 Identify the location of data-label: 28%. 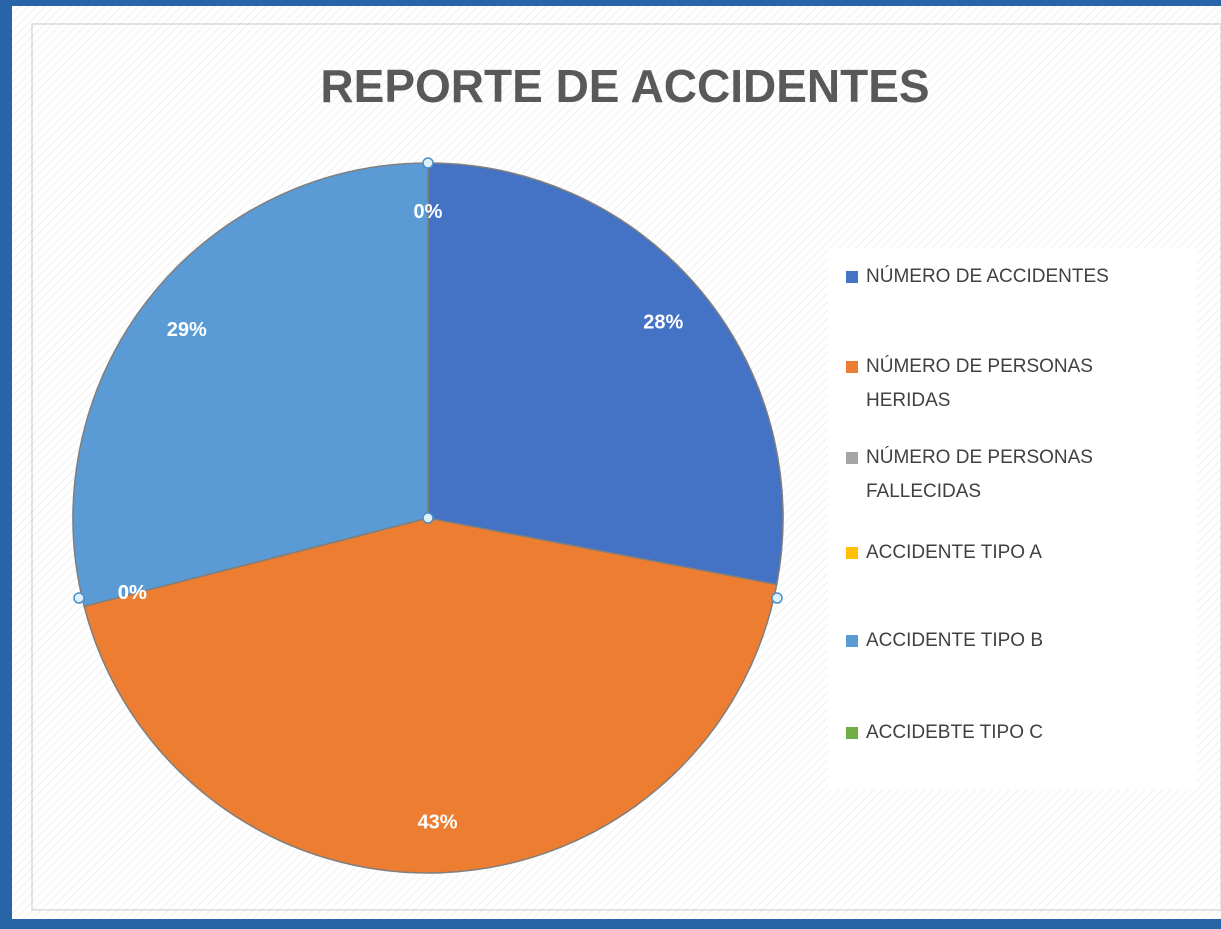
(663, 323).